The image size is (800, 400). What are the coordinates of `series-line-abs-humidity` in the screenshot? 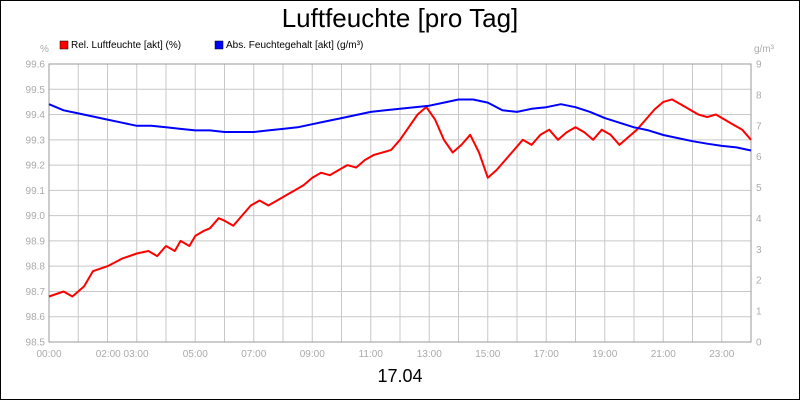 It's located at (400, 125).